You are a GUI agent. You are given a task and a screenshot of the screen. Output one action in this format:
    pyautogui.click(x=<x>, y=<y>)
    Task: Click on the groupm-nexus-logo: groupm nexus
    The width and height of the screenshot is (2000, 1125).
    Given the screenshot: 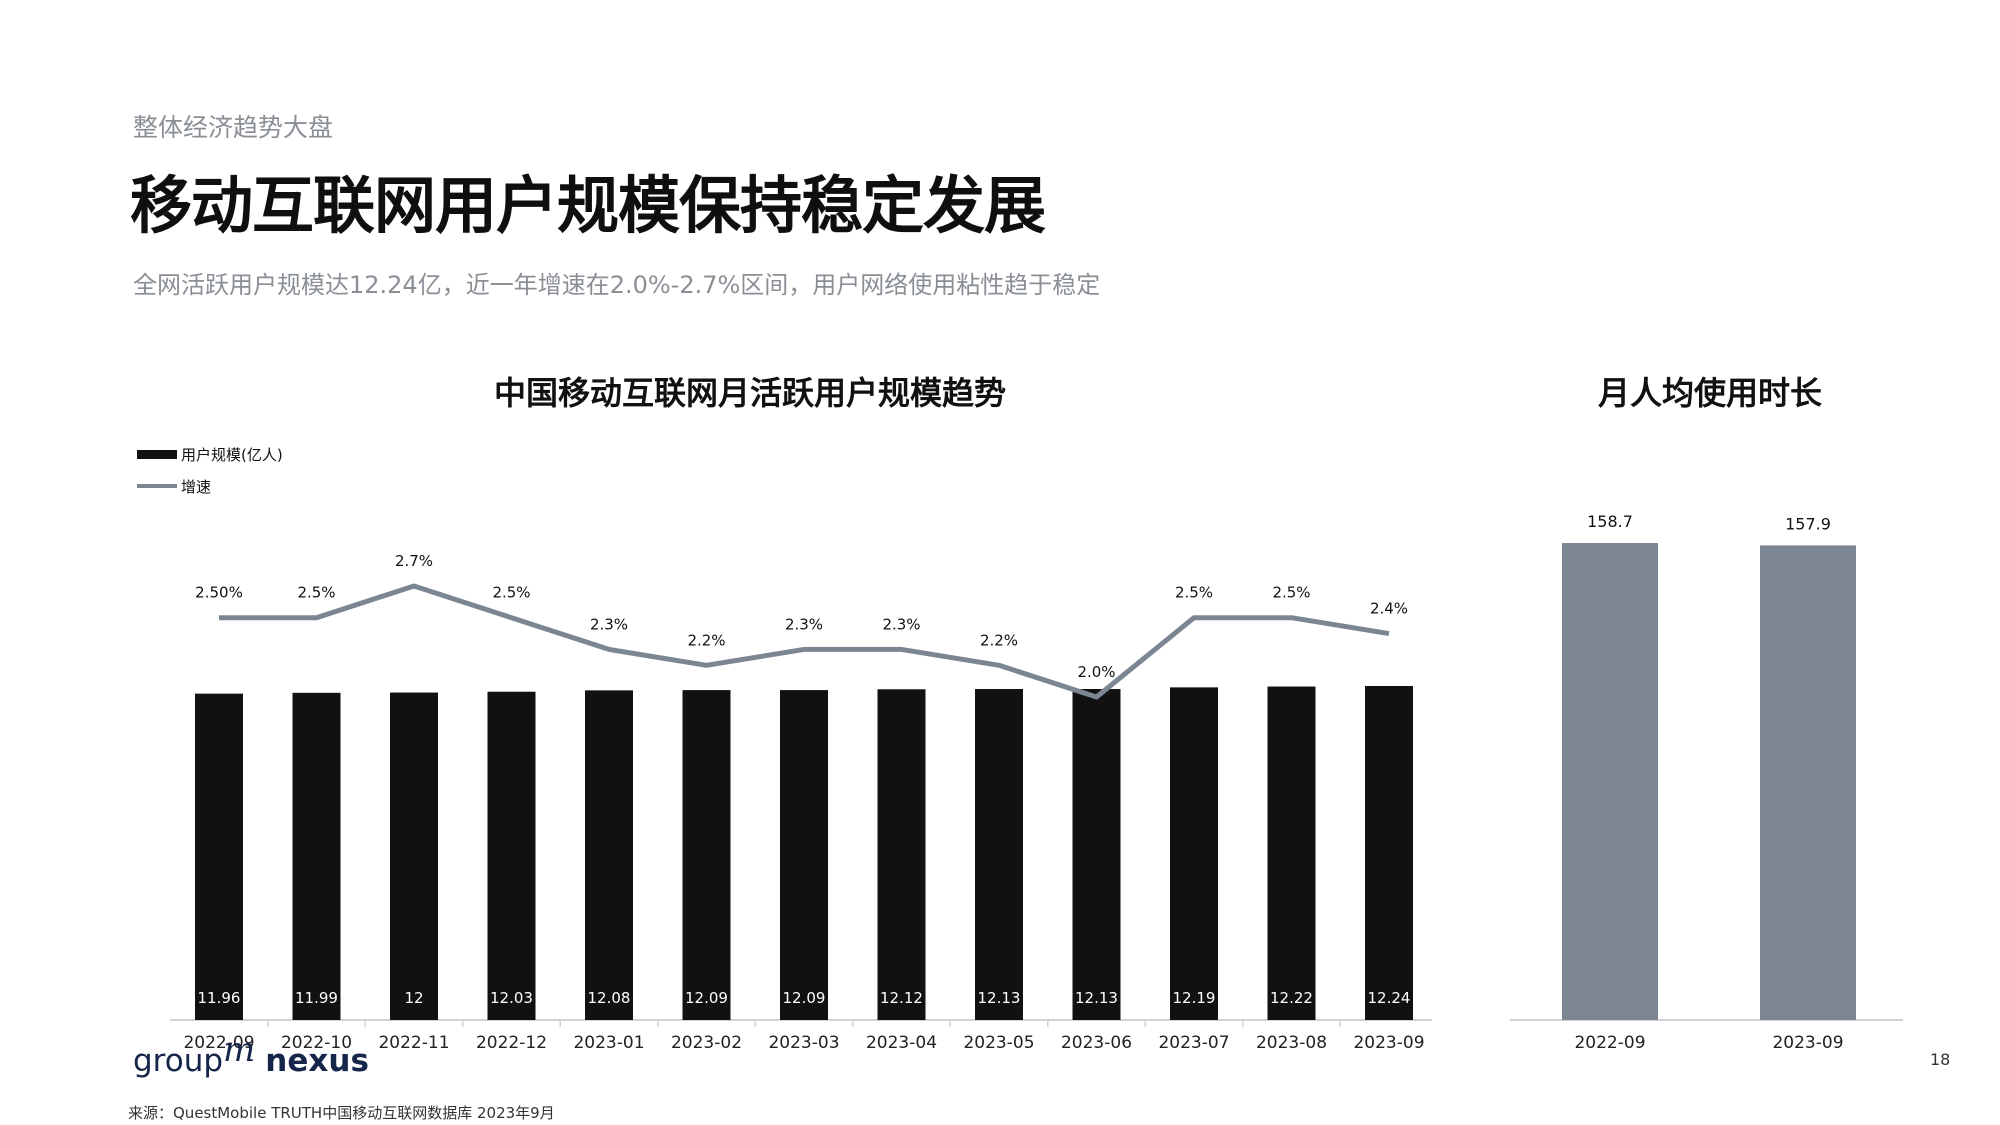 What is the action you would take?
    pyautogui.click(x=251, y=1054)
    